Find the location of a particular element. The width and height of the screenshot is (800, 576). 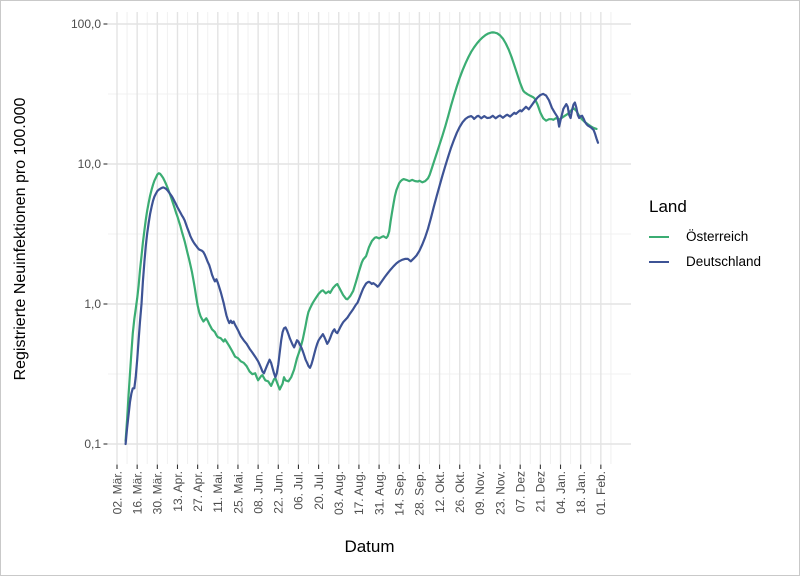

legend-label-oesterreich: Österreich is located at coordinates (717, 236).